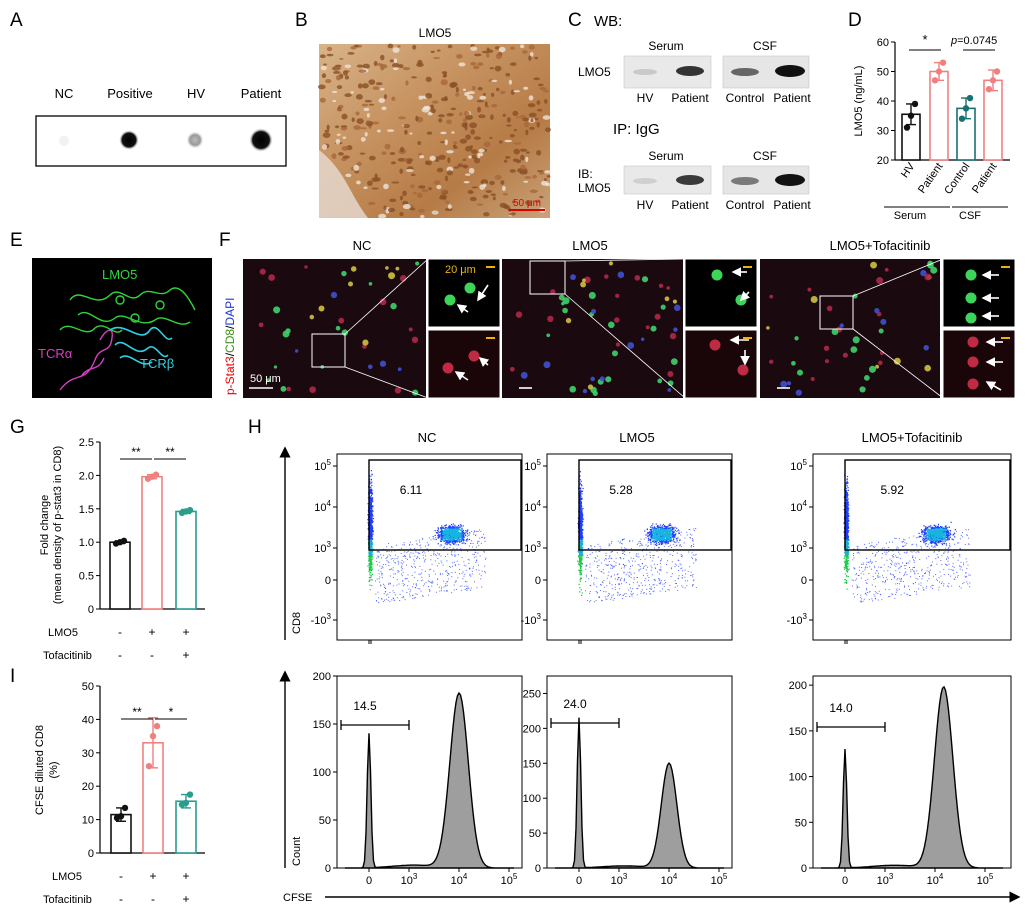 This screenshot has width=1027, height=916. What do you see at coordinates (855, 20) in the screenshot?
I see `panel-letter-d: D` at bounding box center [855, 20].